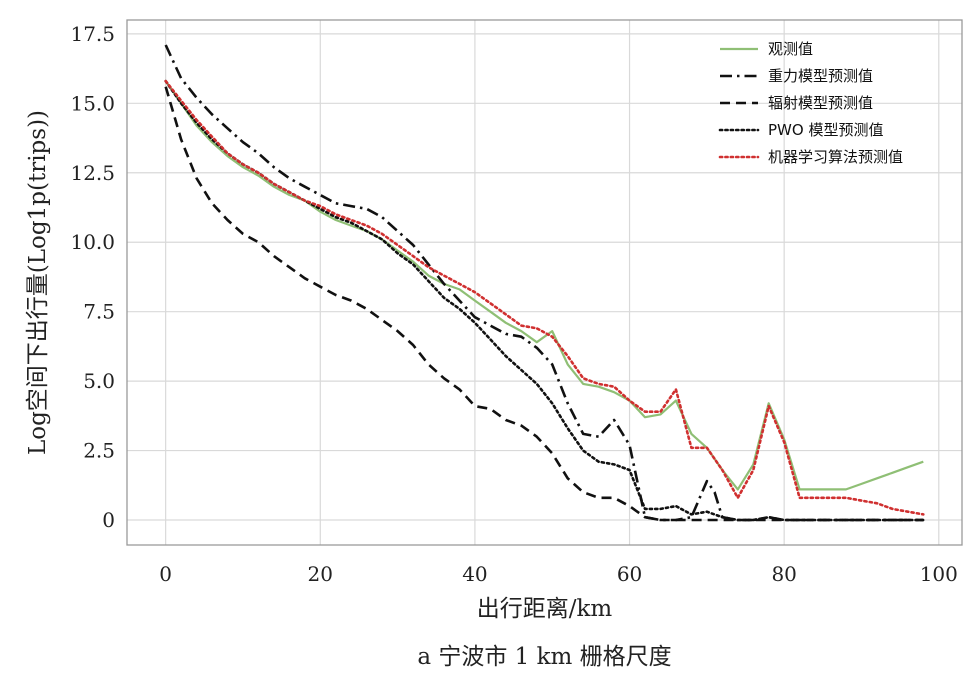  What do you see at coordinates (38, 282) in the screenshot?
I see `y-axis-title: Log空间下出行量(Log1p(trips))` at bounding box center [38, 282].